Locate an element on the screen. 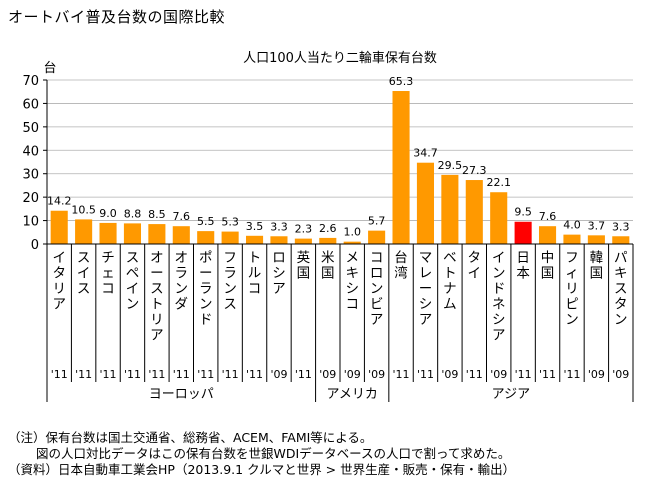 The width and height of the screenshot is (663, 495). x-tick-label: 湾 is located at coordinates (401, 273).